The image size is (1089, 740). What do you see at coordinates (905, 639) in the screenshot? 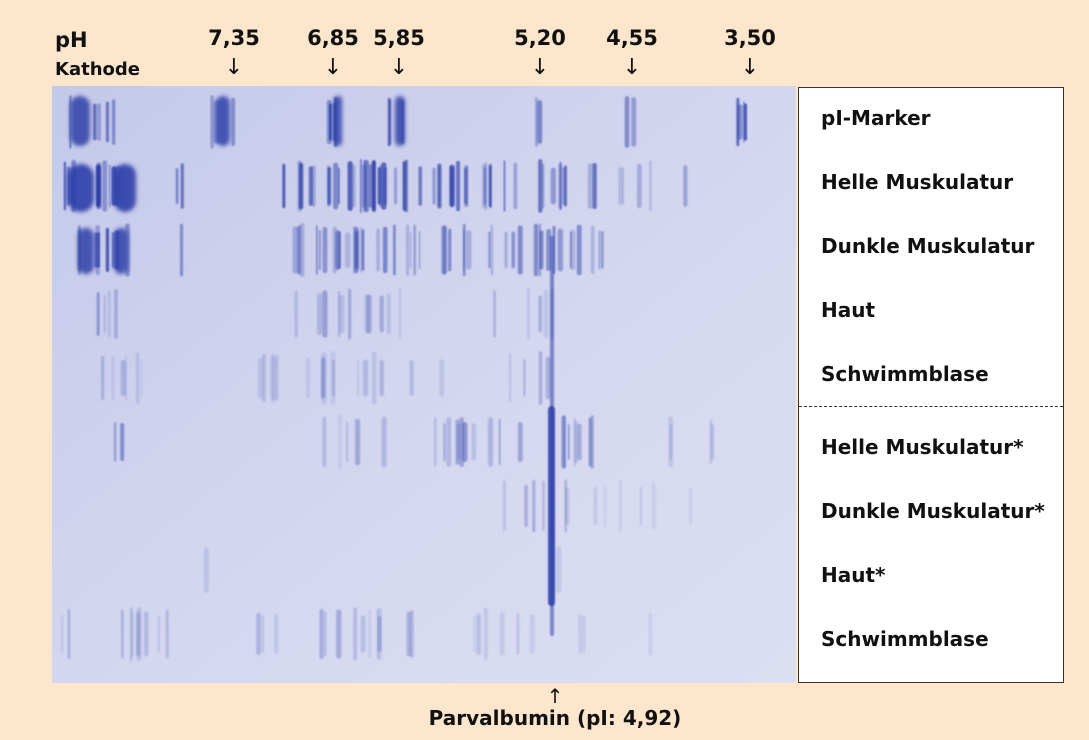
I see `legend-row-9: Schwimmblase` at bounding box center [905, 639].